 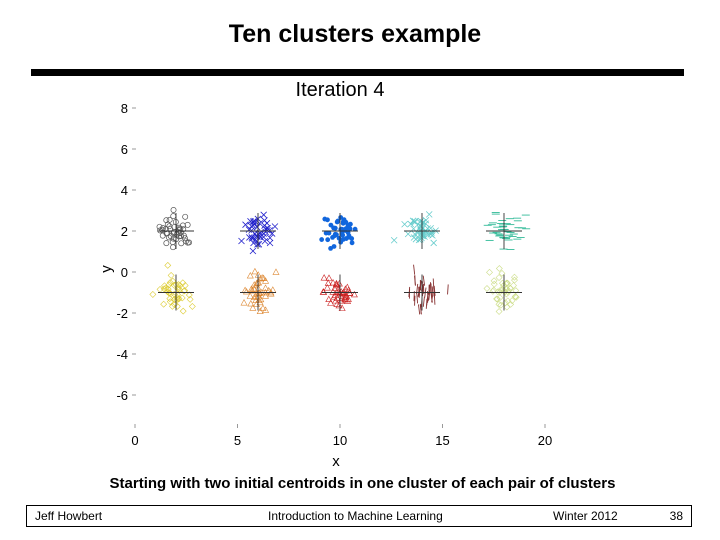 I want to click on x-tick-label: 20, so click(x=545, y=440).